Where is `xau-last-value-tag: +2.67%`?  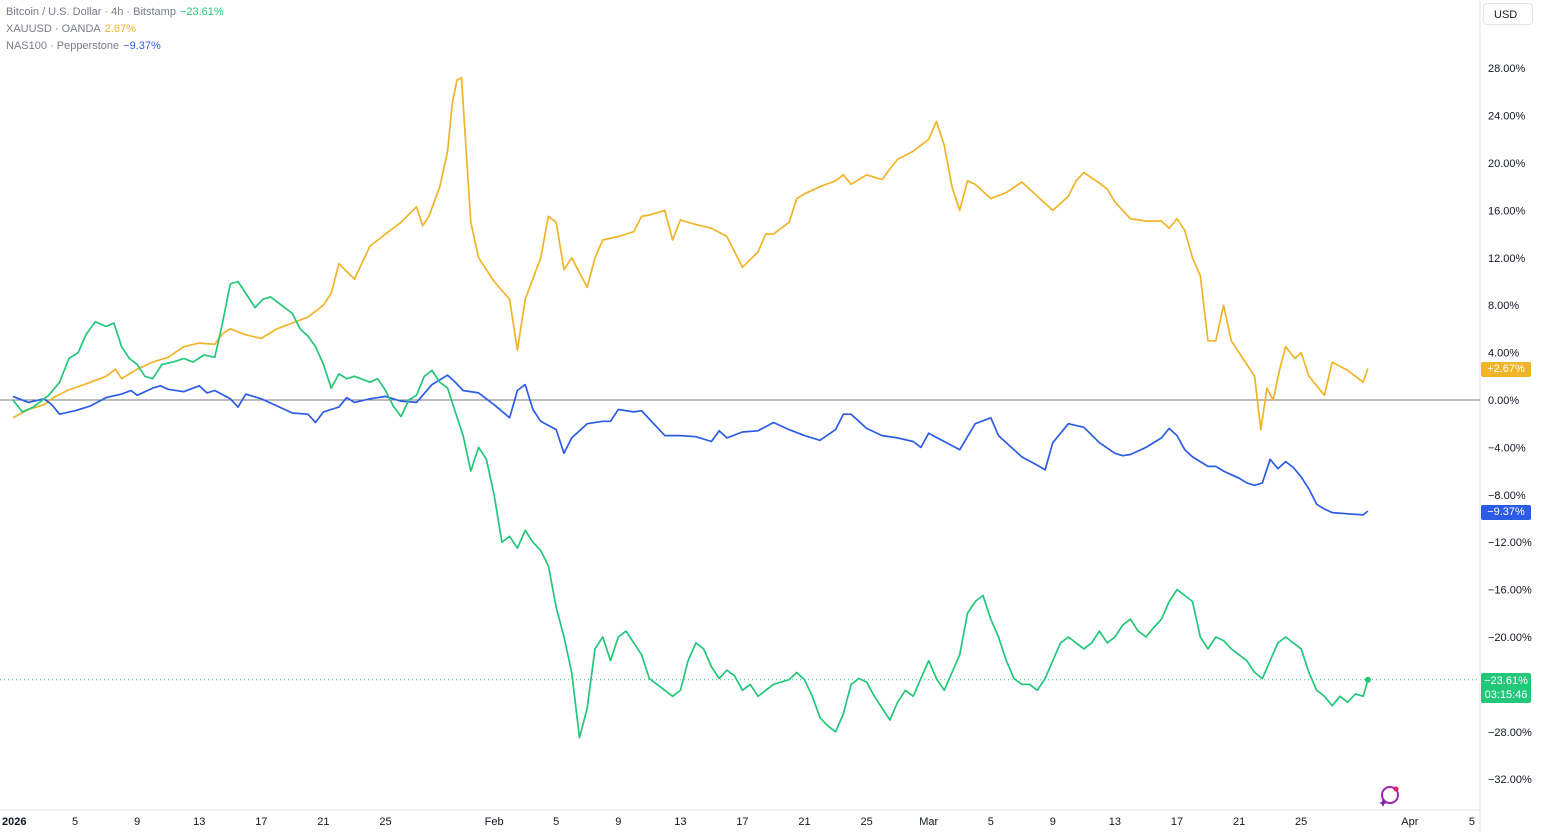
xau-last-value-tag: +2.67% is located at coordinates (1506, 369).